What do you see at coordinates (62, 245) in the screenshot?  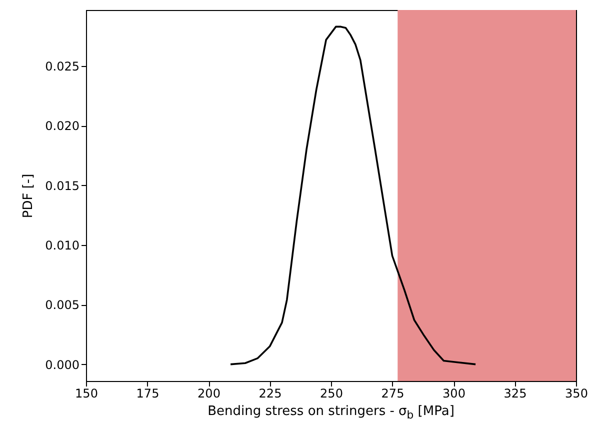 I see `y-tick-label: 0.010` at bounding box center [62, 245].